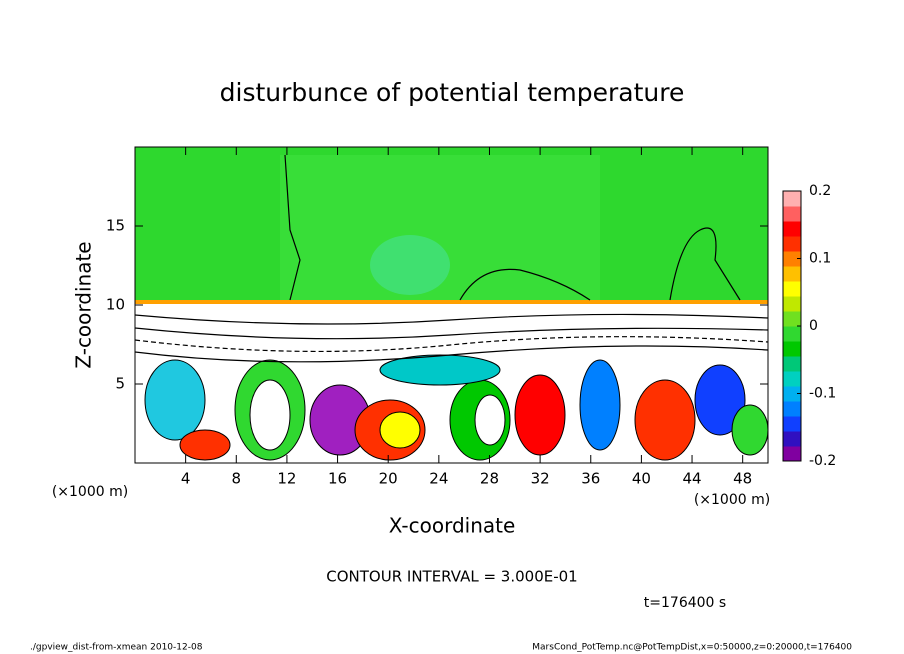 Image resolution: width=904 pixels, height=654 pixels. What do you see at coordinates (691, 479) in the screenshot?
I see `x-tick-label: 44` at bounding box center [691, 479].